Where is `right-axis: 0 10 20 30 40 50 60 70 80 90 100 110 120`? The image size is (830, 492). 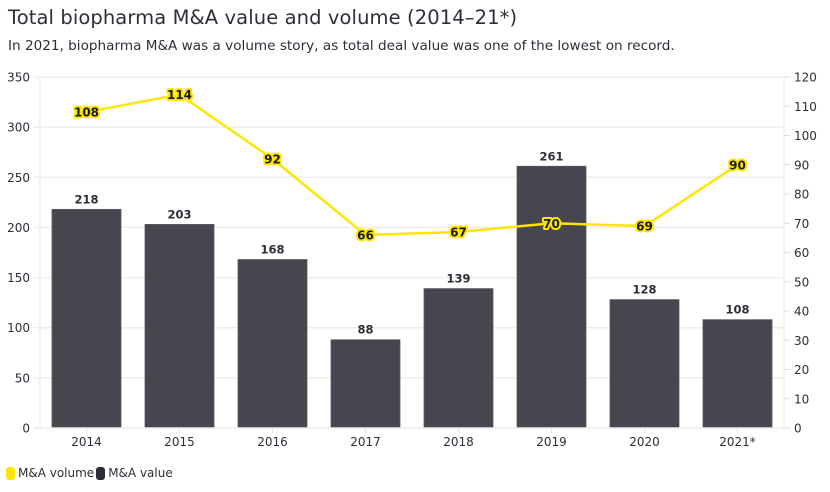
right-axis: 0 10 20 30 40 50 60 70 80 90 100 110 120 is located at coordinates (800, 253).